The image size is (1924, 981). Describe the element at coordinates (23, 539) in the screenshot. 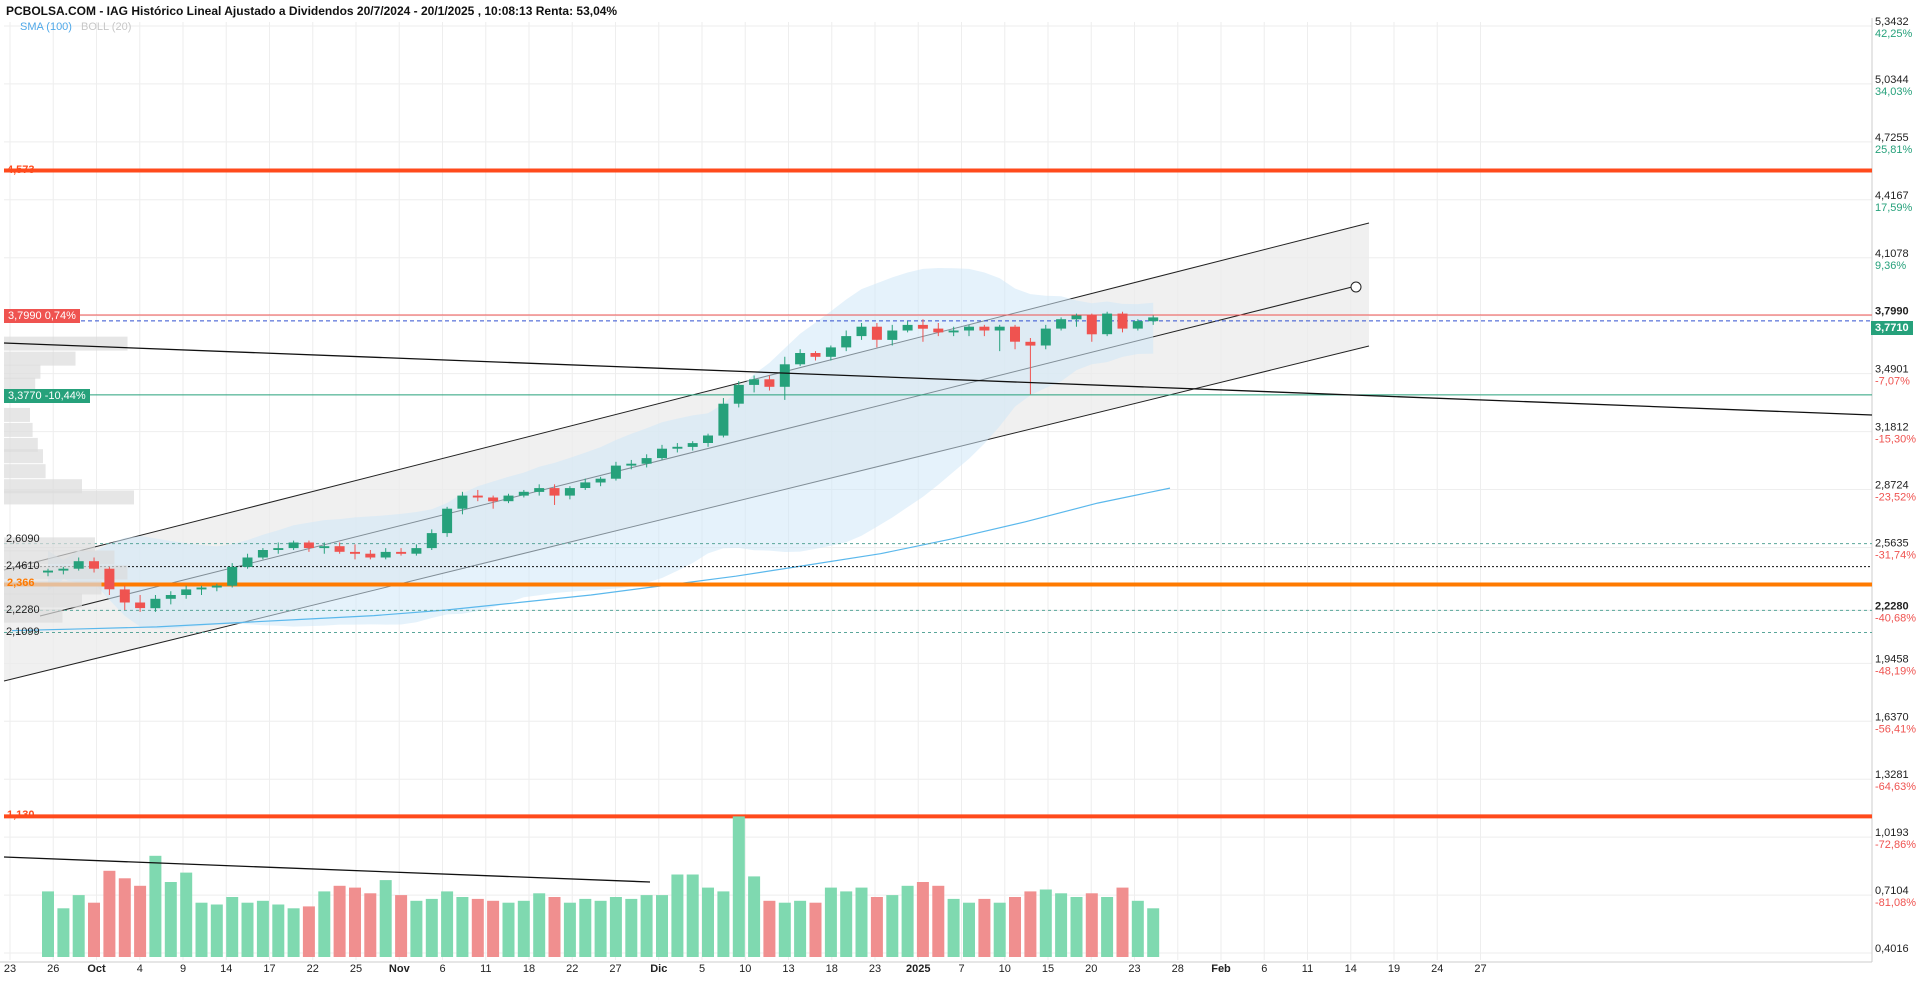

I see `left-level-label: 2,6090` at that location.